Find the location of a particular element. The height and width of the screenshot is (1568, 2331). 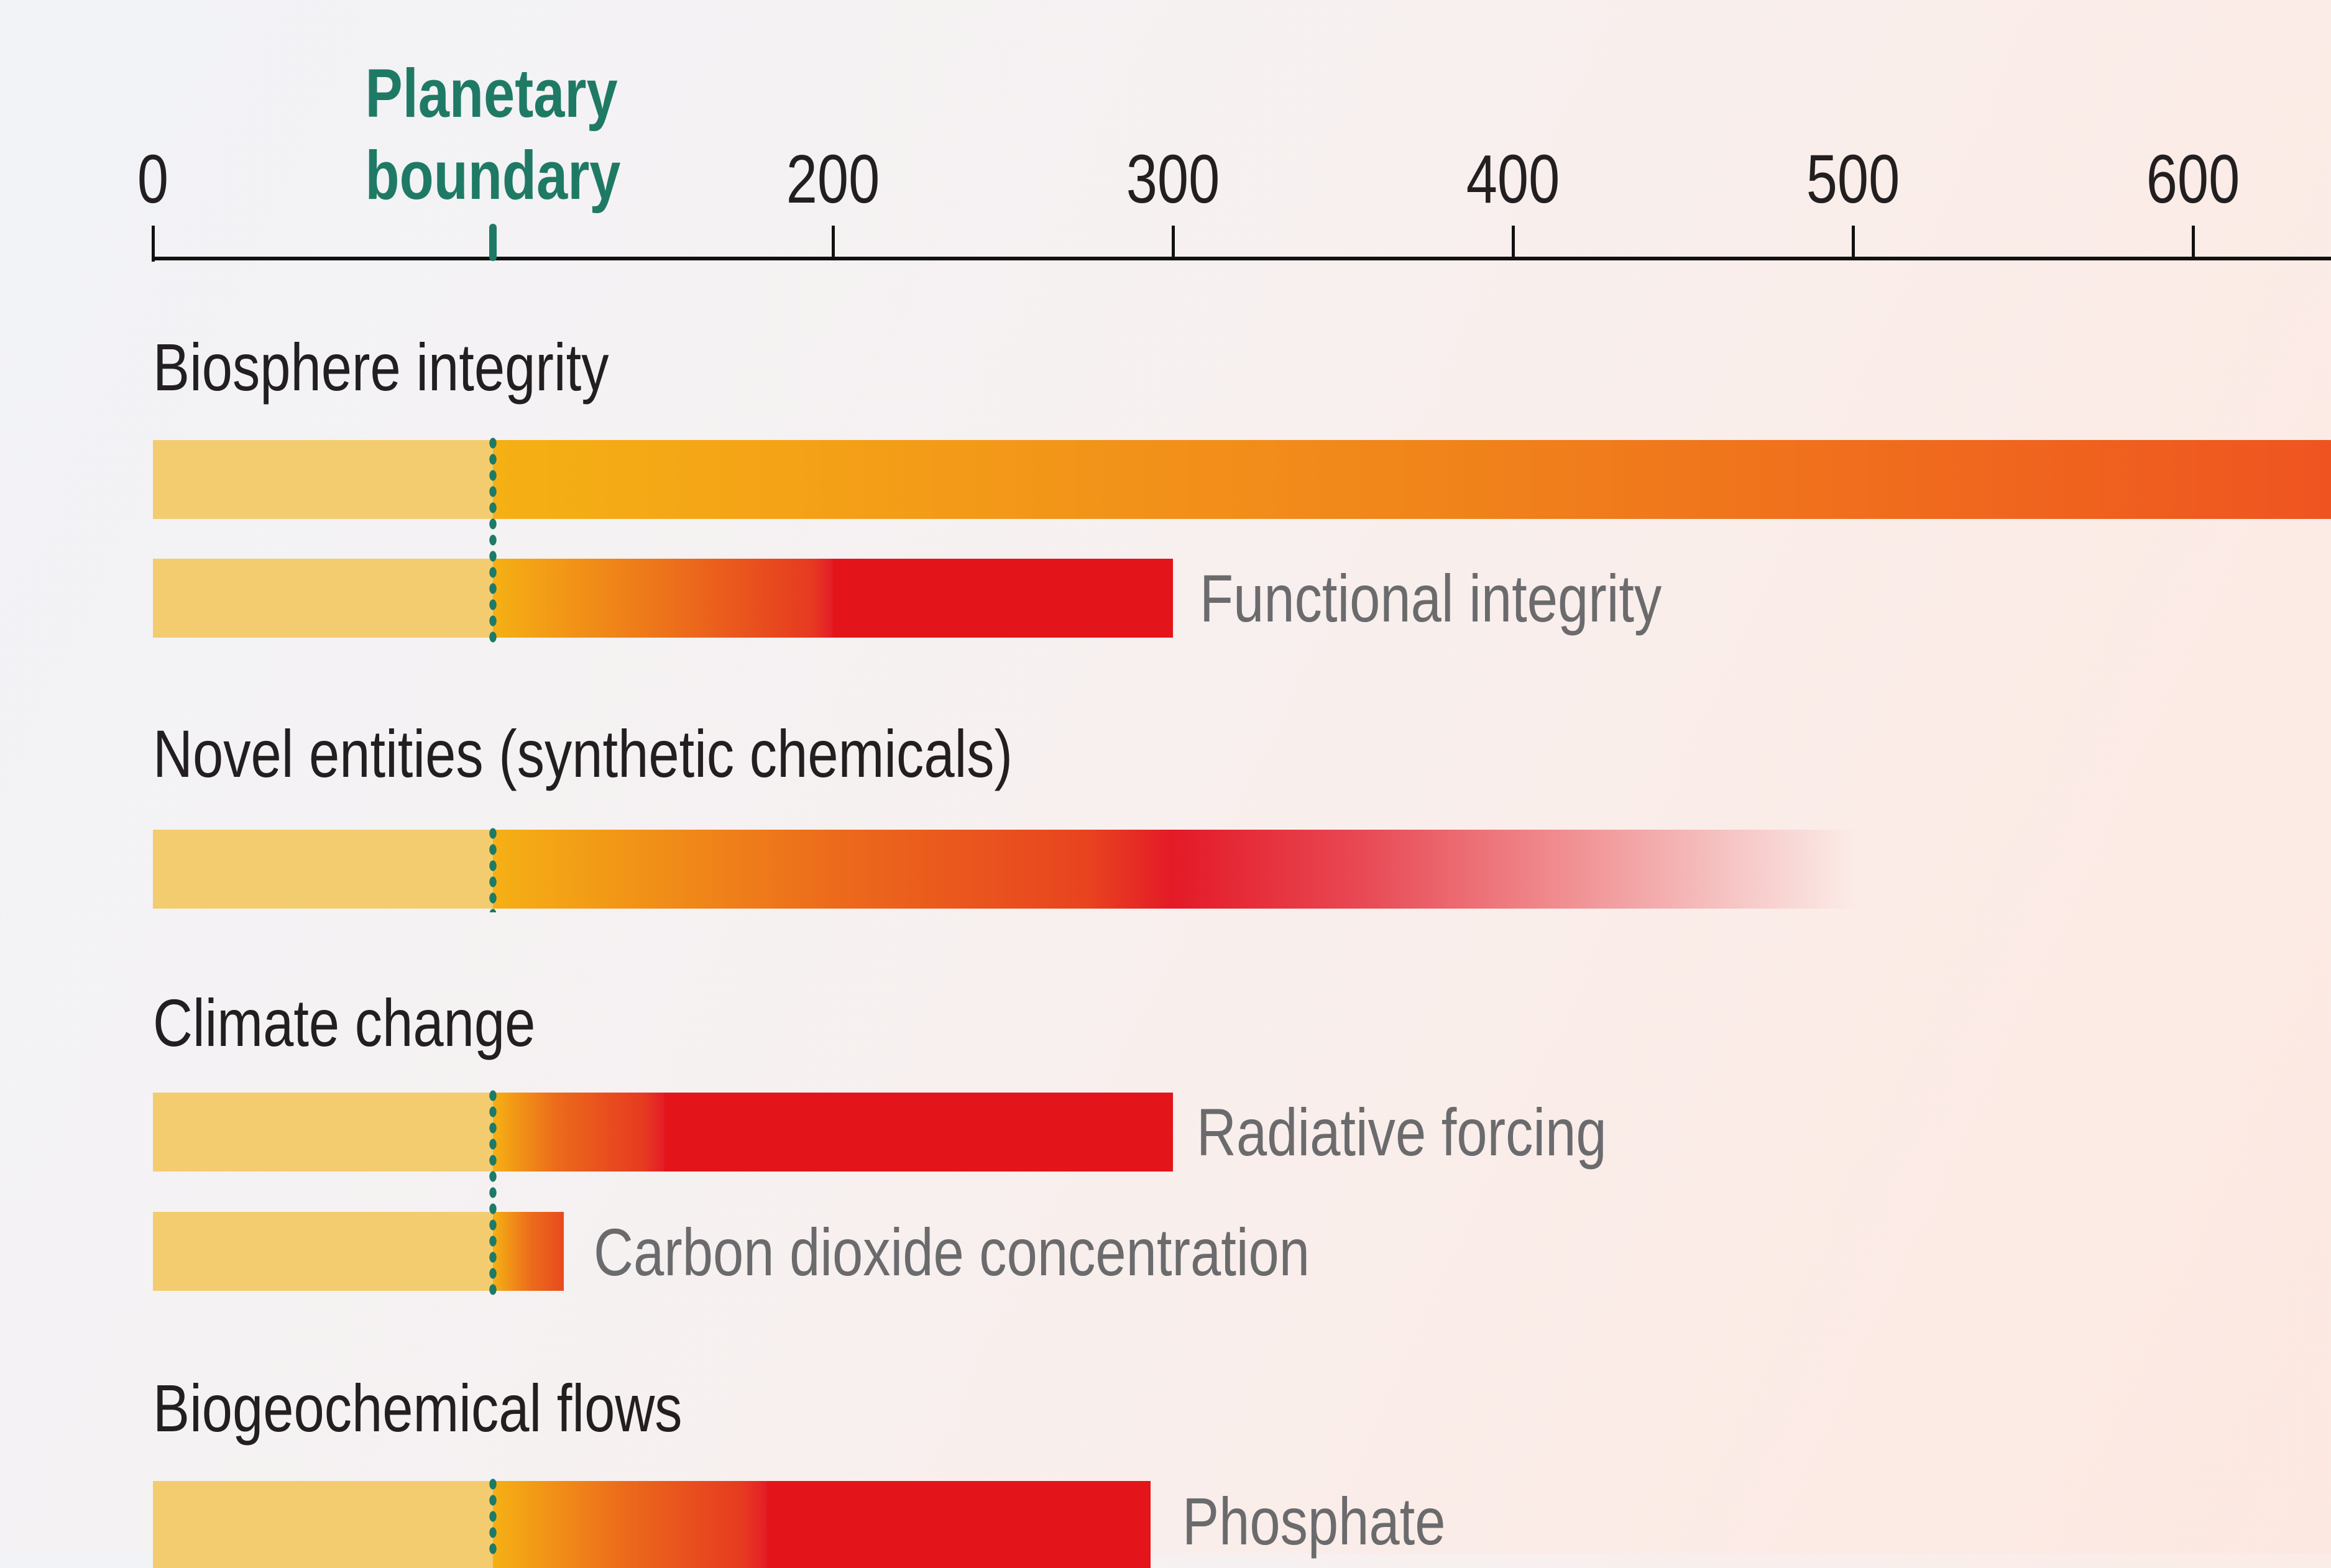

axis-line is located at coordinates (1241, 258).